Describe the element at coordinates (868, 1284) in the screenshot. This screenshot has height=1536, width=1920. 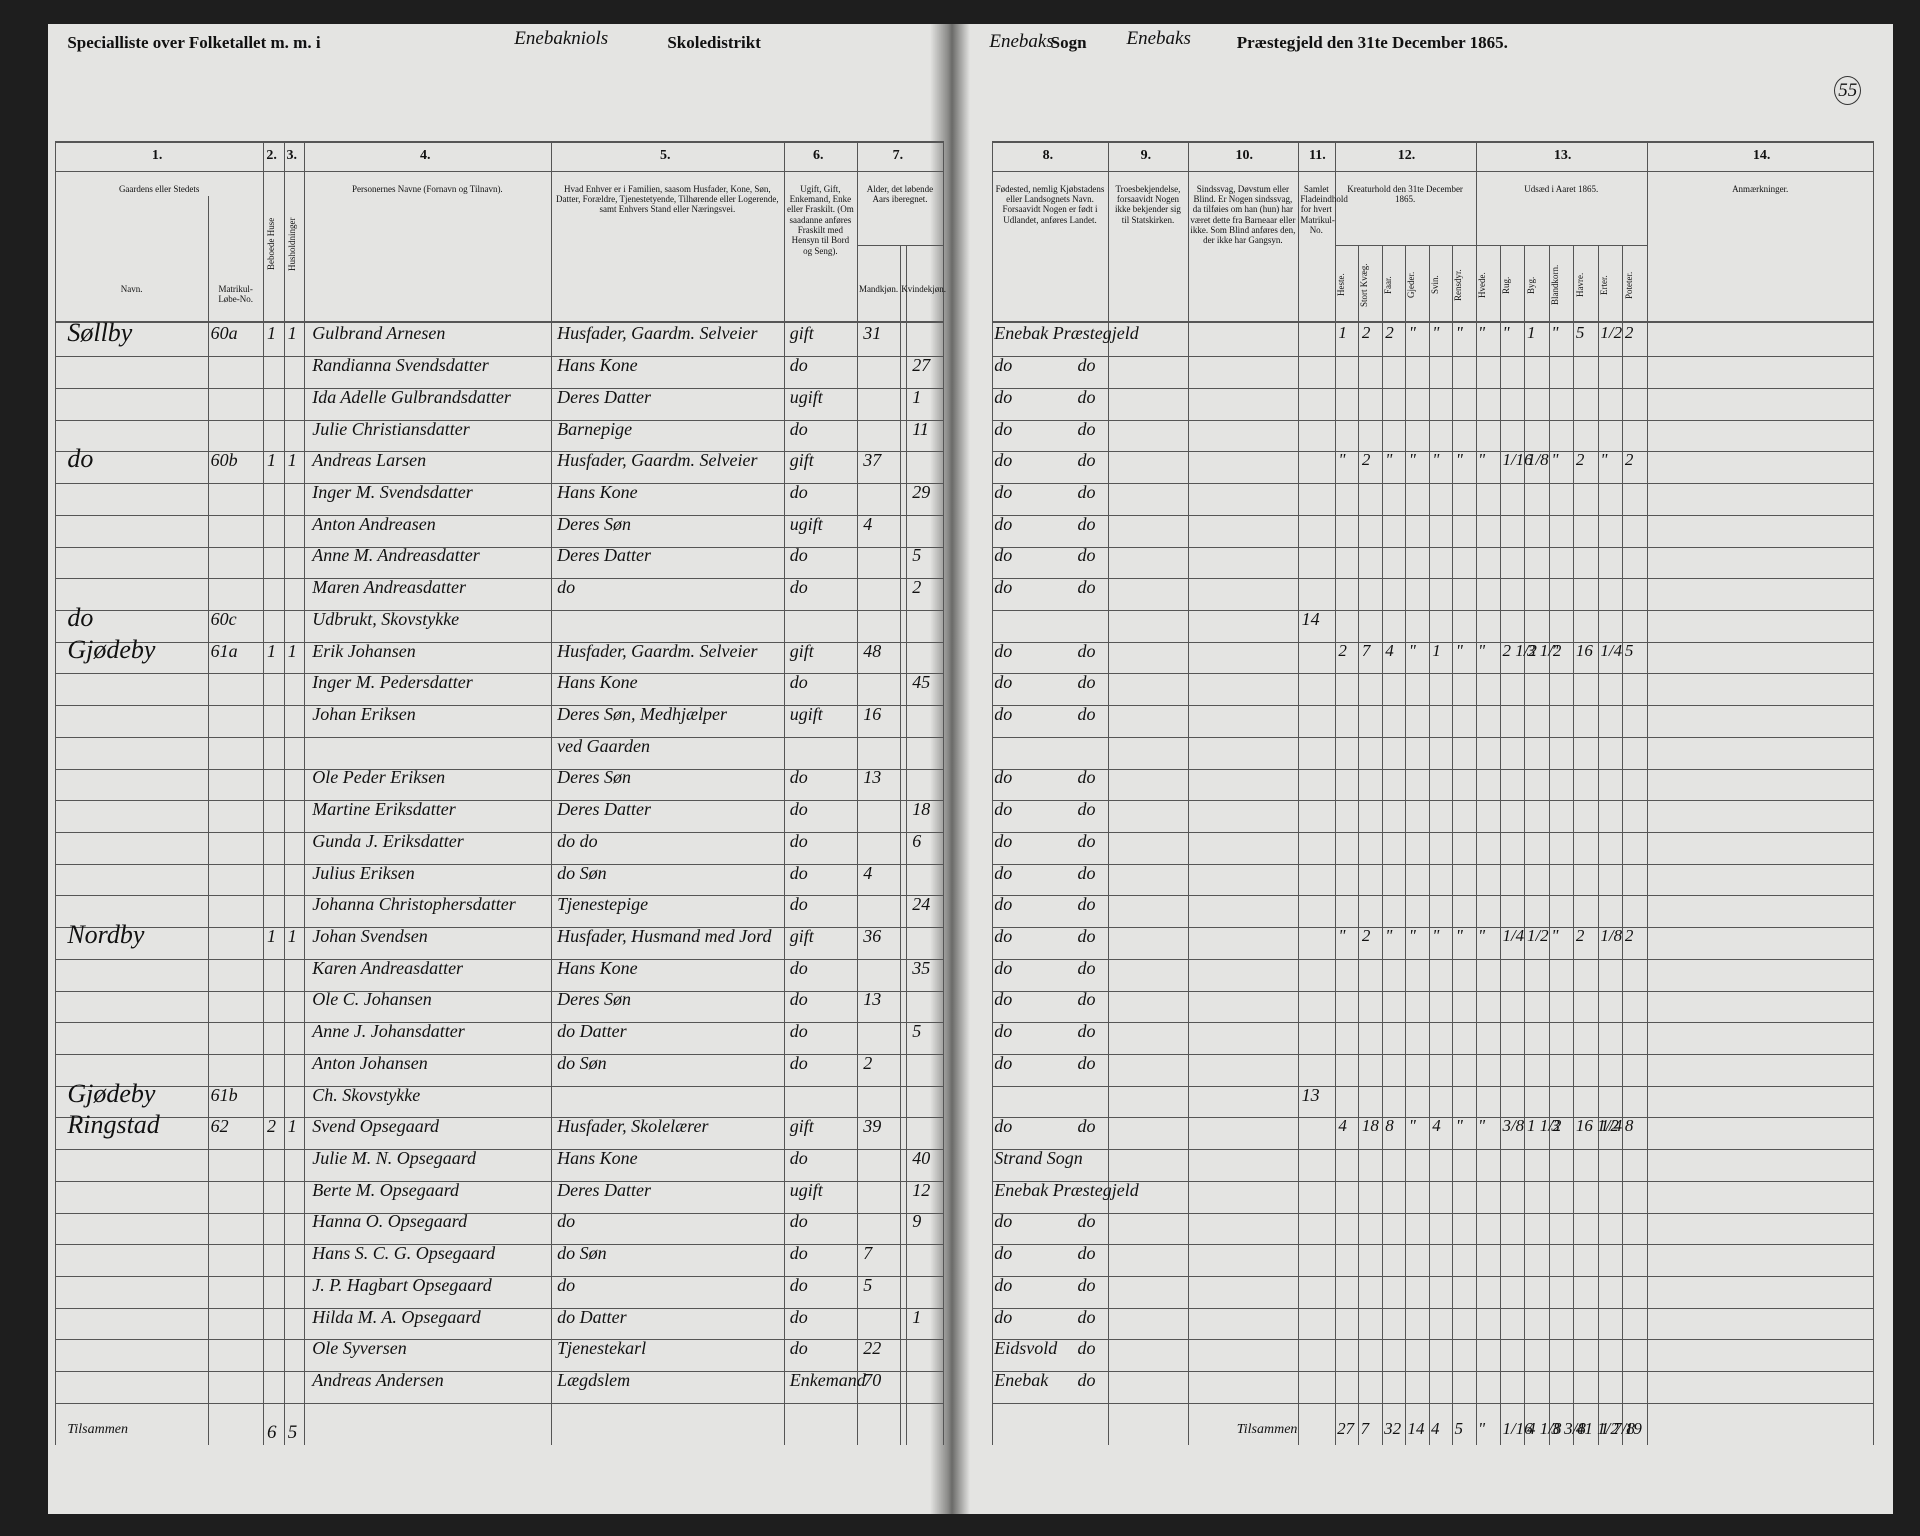
I see `age-male: 5` at that location.